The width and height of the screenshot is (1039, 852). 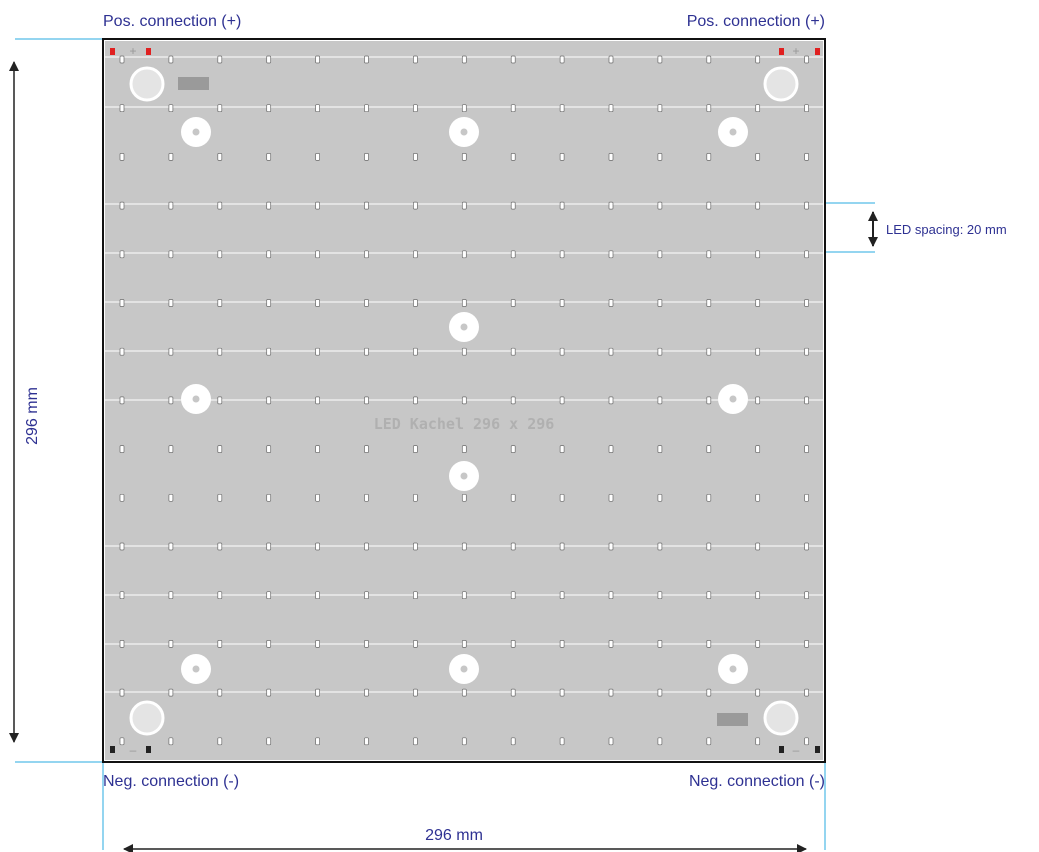 I want to click on label-pad-top, so click(x=193, y=83).